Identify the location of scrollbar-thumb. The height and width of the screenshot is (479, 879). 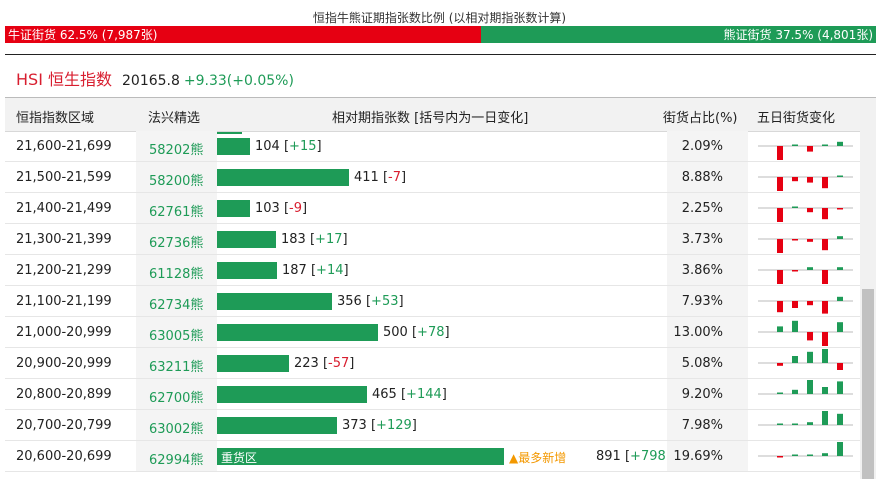
(868, 384).